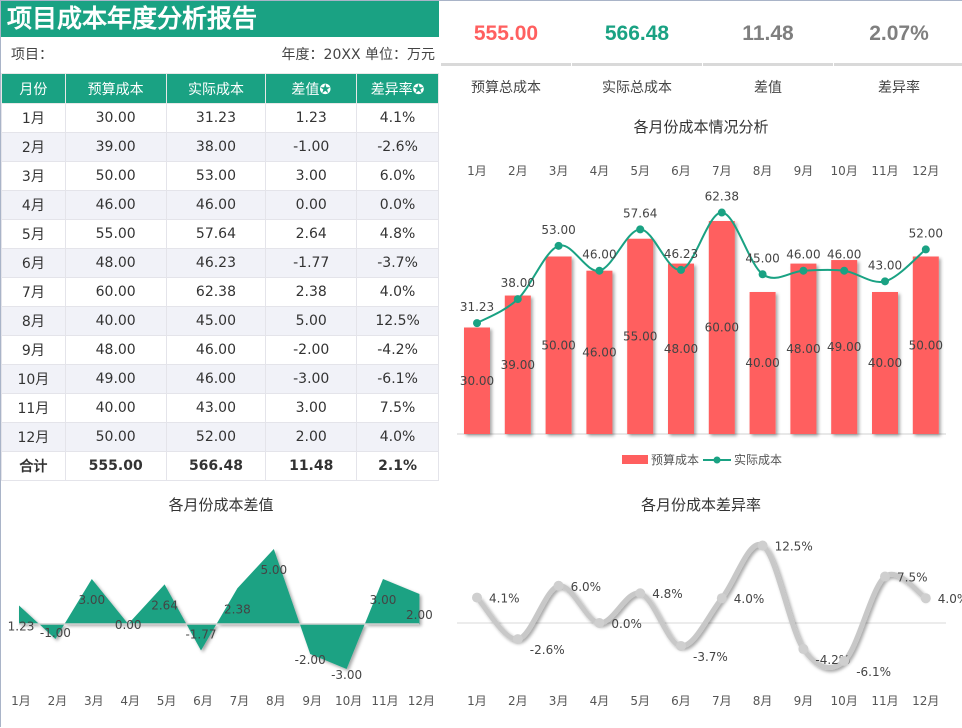  I want to click on line-data-label: 4.0%, so click(950, 599).